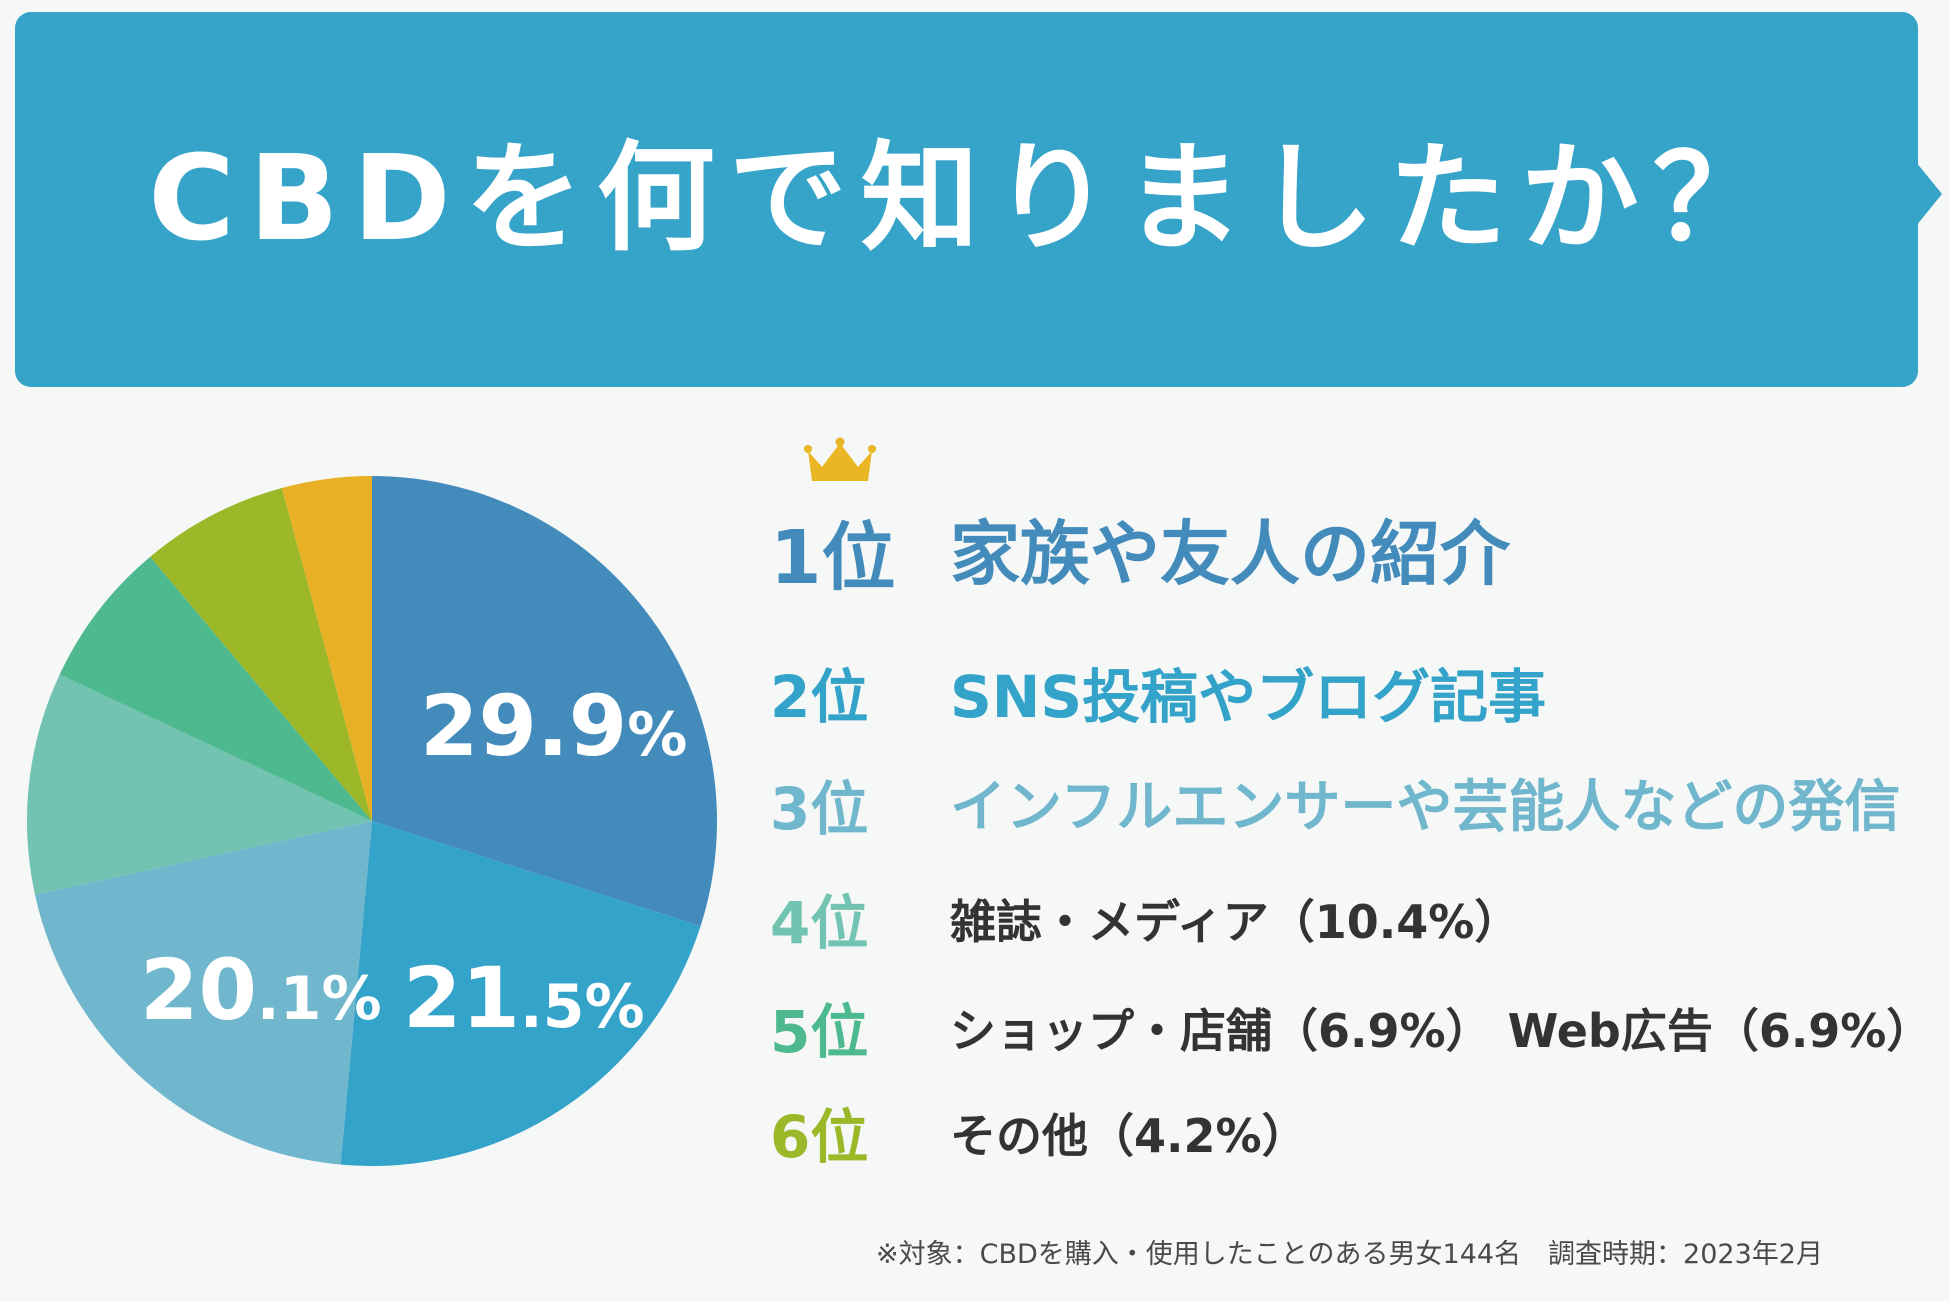  I want to click on rank-1: 1位, so click(833, 558).